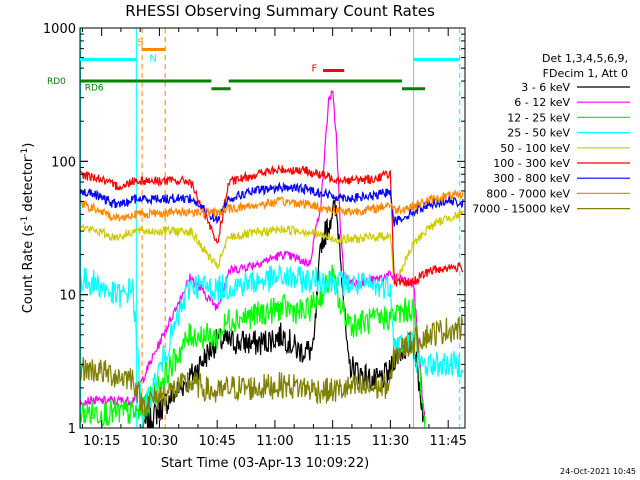 This screenshot has height=480, width=640. I want to click on x-tick-label: 11:30, so click(390, 441).